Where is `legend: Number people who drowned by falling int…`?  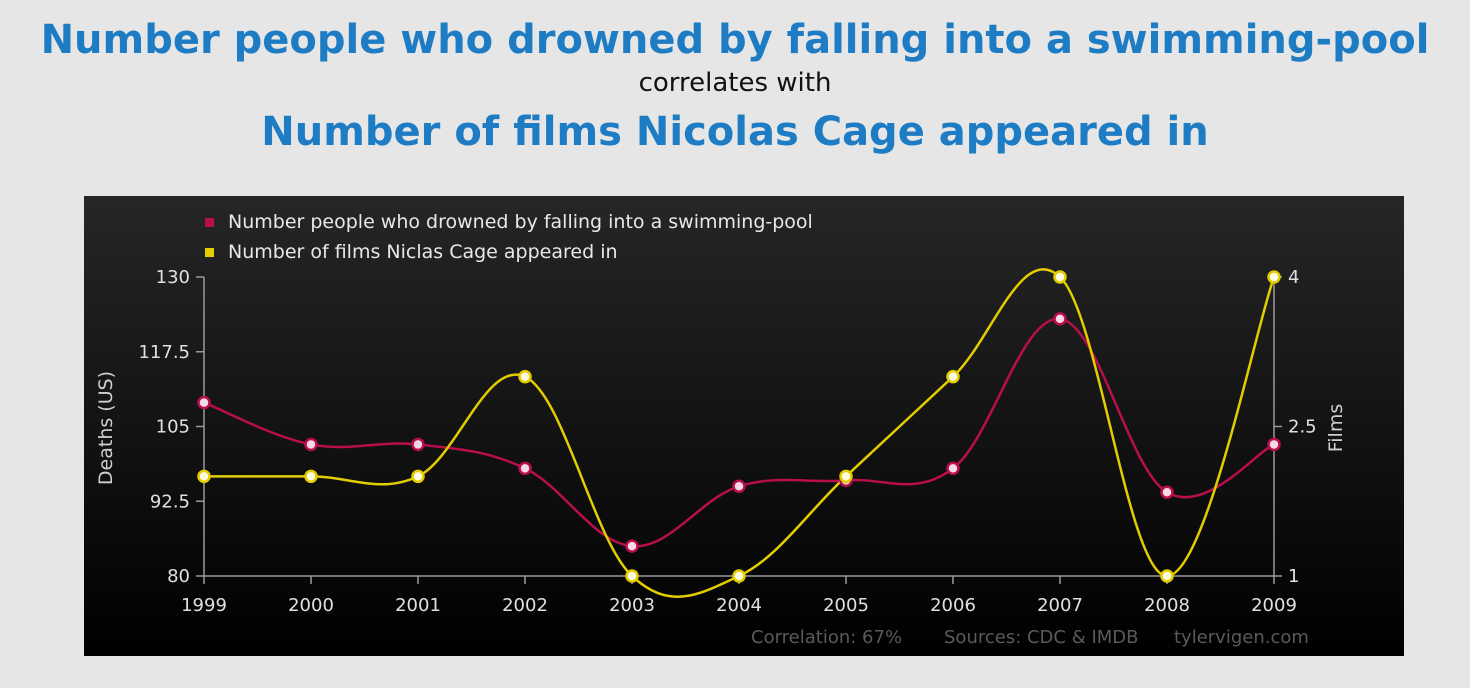
legend: Number people who drowned by falling int… is located at coordinates (509, 237).